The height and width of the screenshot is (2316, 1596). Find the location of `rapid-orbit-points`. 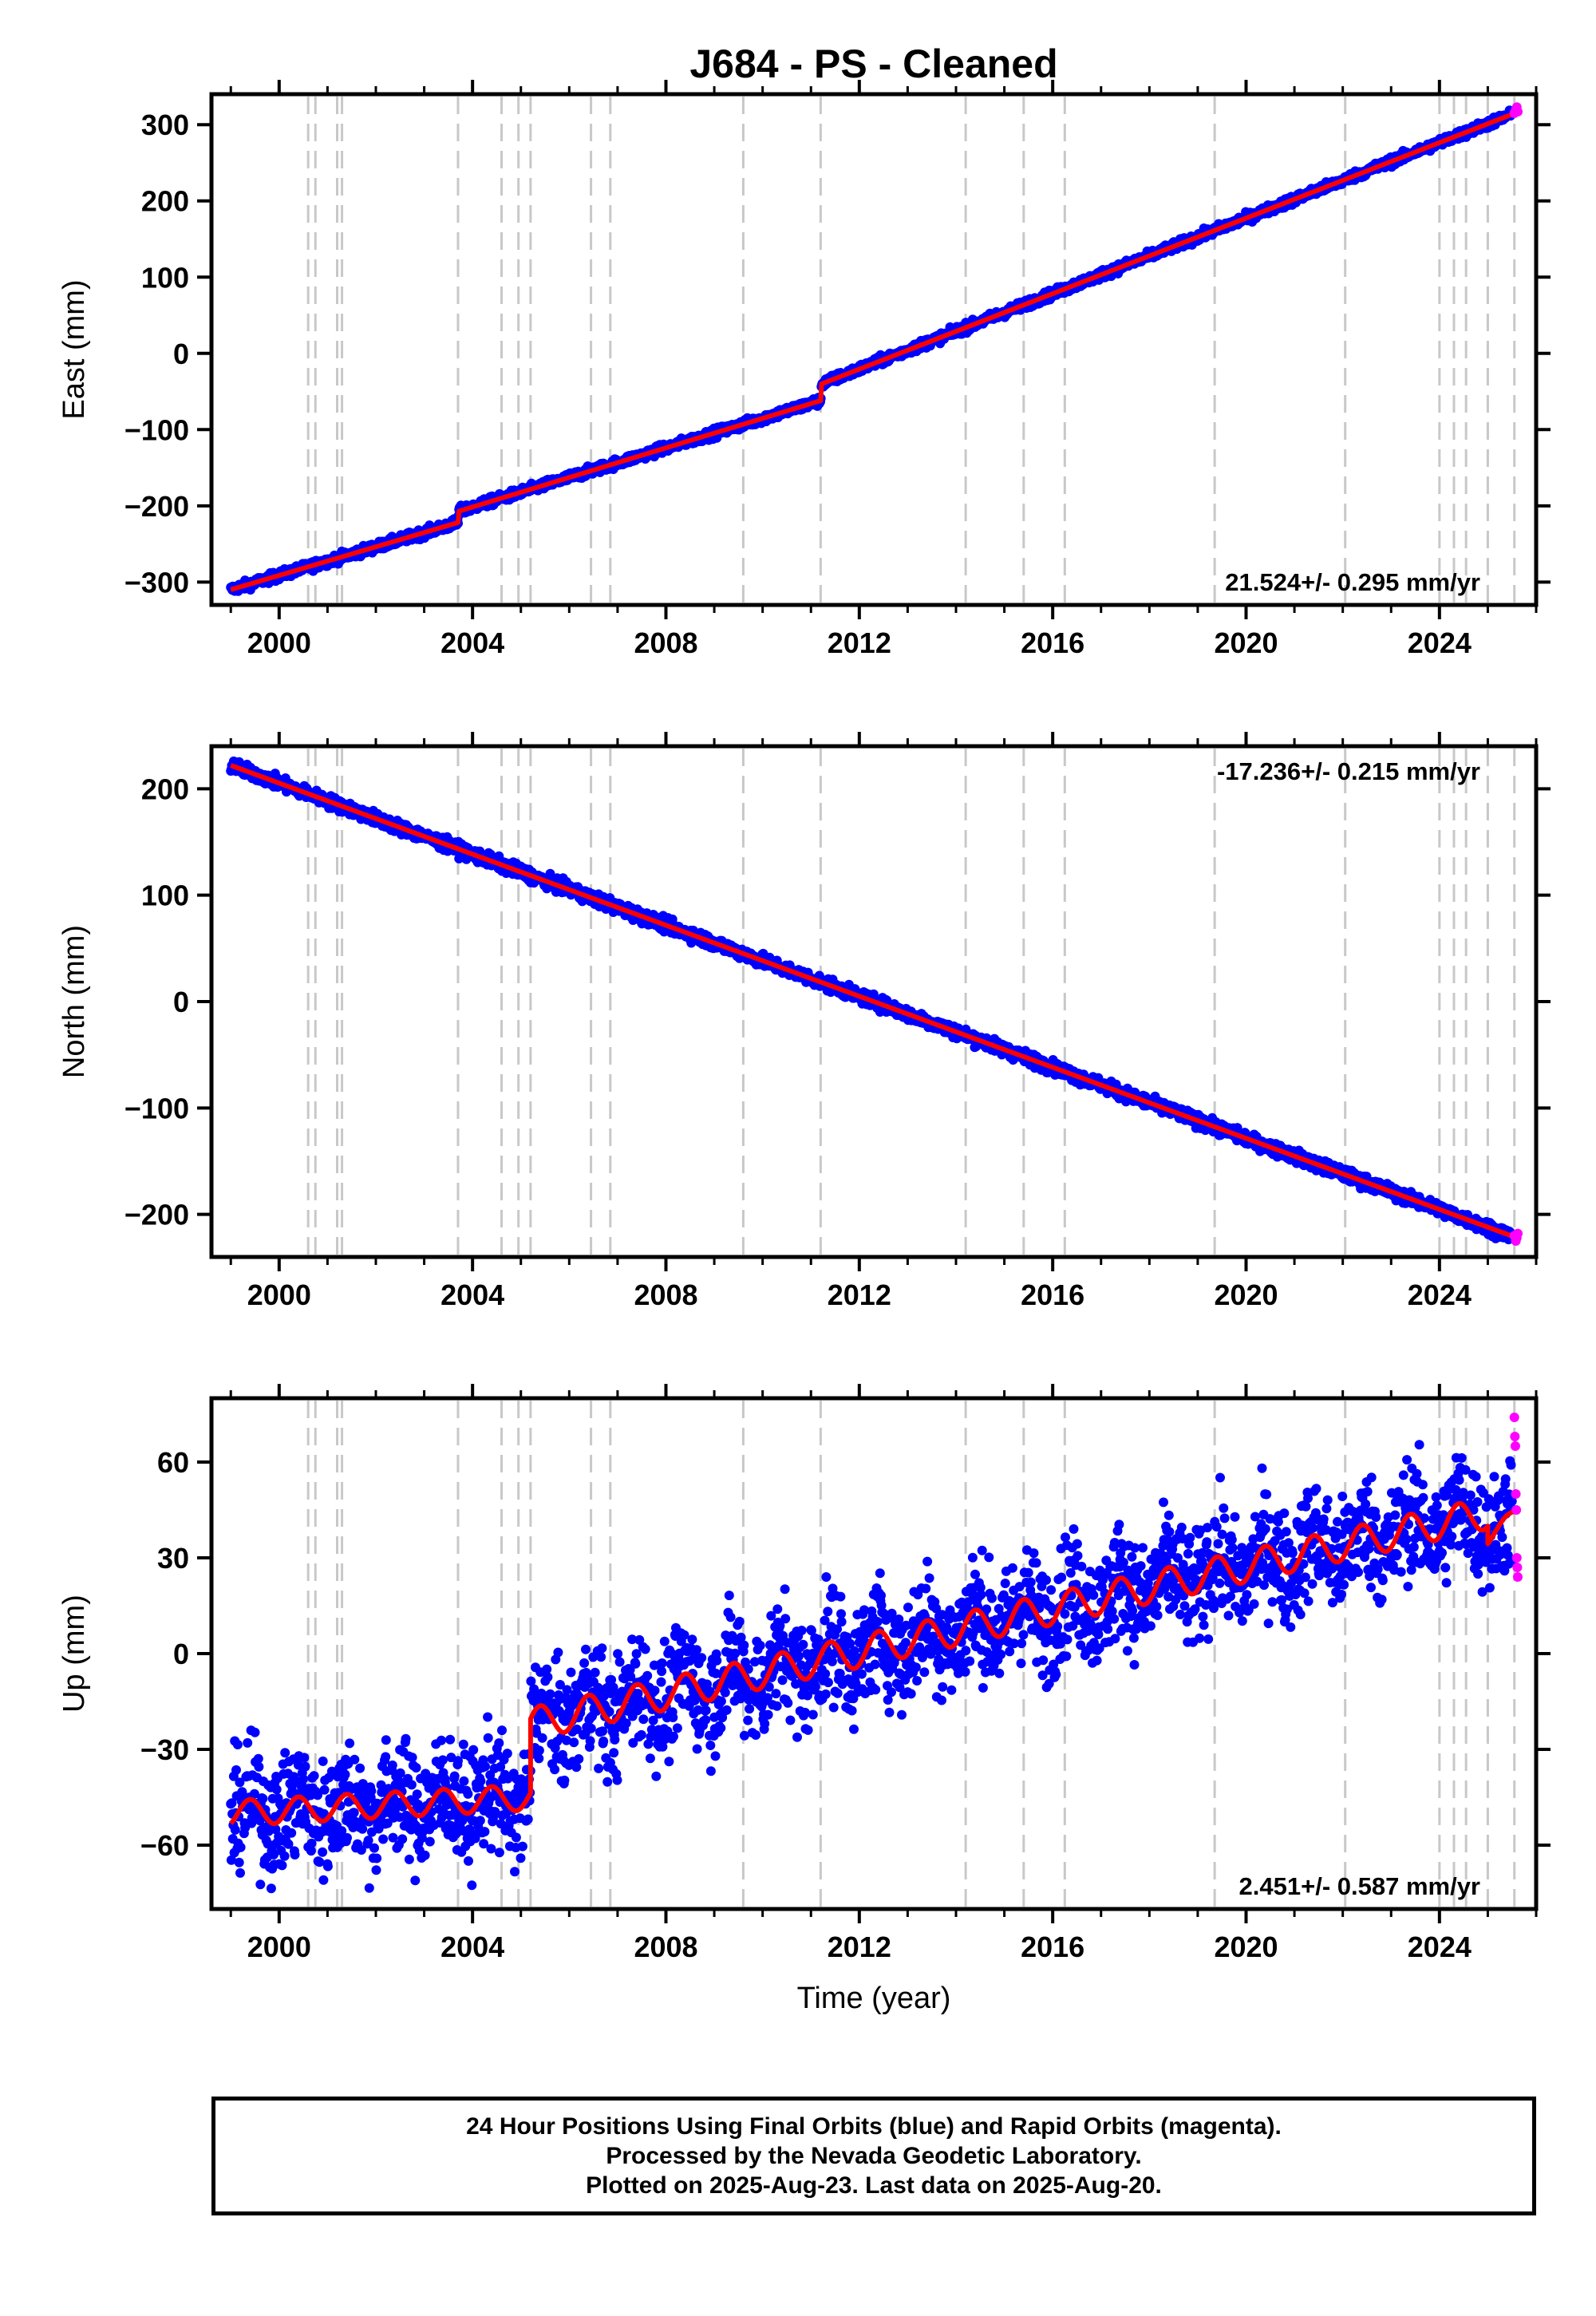

rapid-orbit-points is located at coordinates (1516, 110).